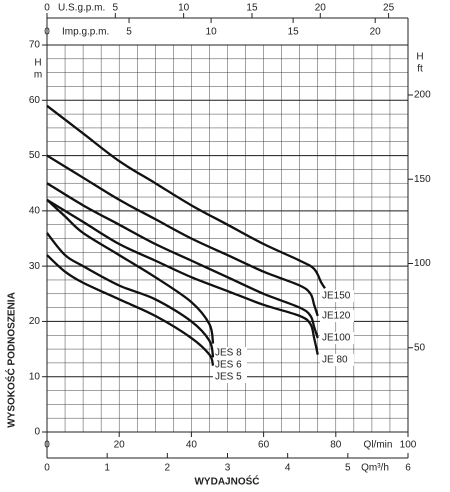 The image size is (450, 492). What do you see at coordinates (168, 468) in the screenshot?
I see `x2-tick-label: 2` at bounding box center [168, 468].